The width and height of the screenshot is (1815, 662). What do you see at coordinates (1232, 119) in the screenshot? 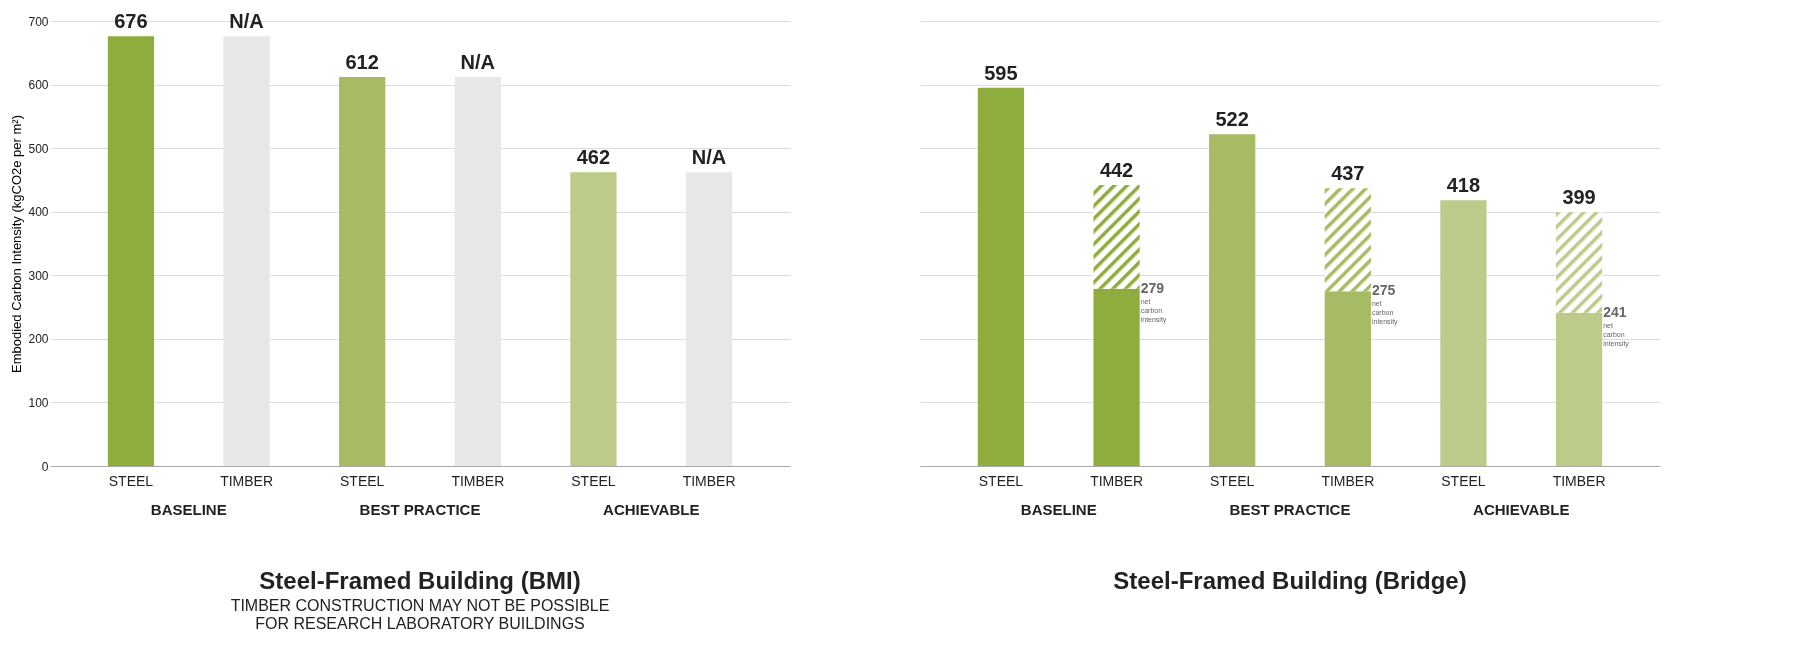
I see `data-label: 522` at bounding box center [1232, 119].